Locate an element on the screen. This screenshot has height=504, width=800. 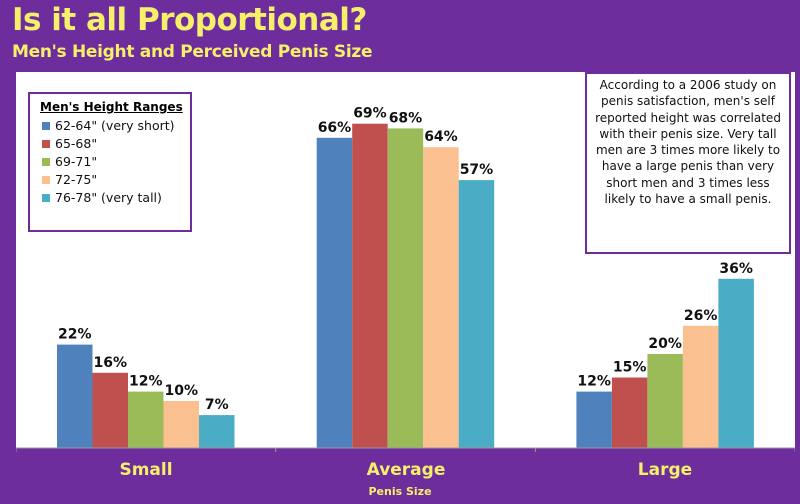
data-label: 10% is located at coordinates (181, 391).